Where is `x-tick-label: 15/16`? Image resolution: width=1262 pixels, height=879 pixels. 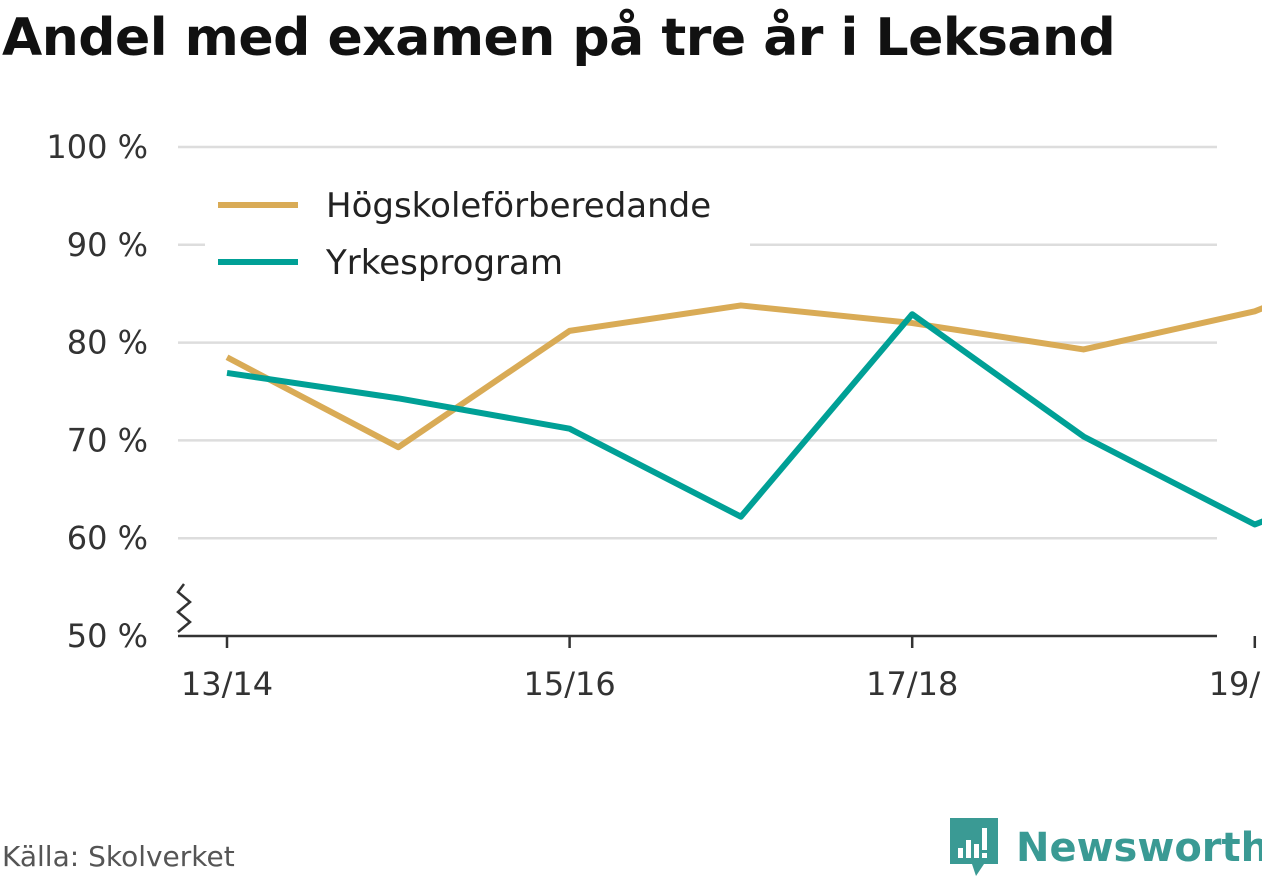 x-tick-label: 15/16 is located at coordinates (569, 684).